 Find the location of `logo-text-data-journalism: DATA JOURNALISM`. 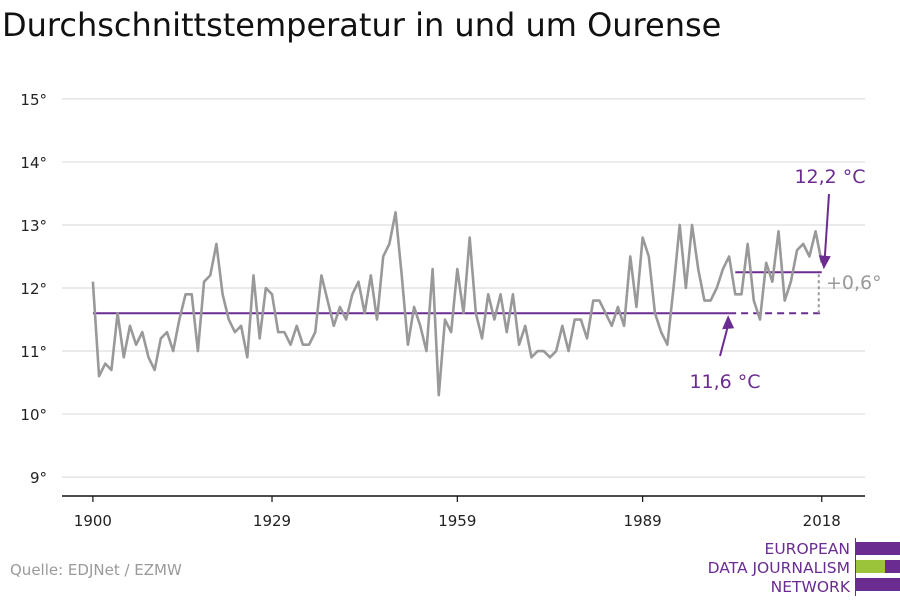

logo-text-data-journalism: DATA JOURNALISM is located at coordinates (778, 568).